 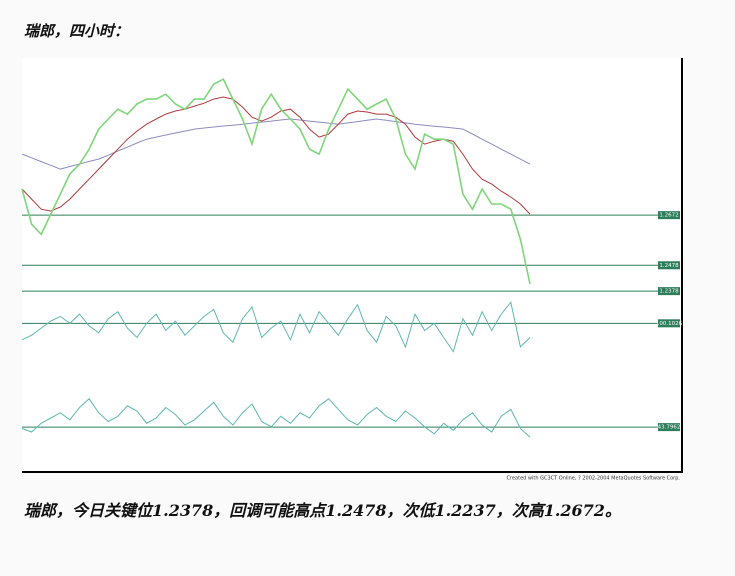 I want to click on level-label: 43.7962, so click(x=669, y=428).